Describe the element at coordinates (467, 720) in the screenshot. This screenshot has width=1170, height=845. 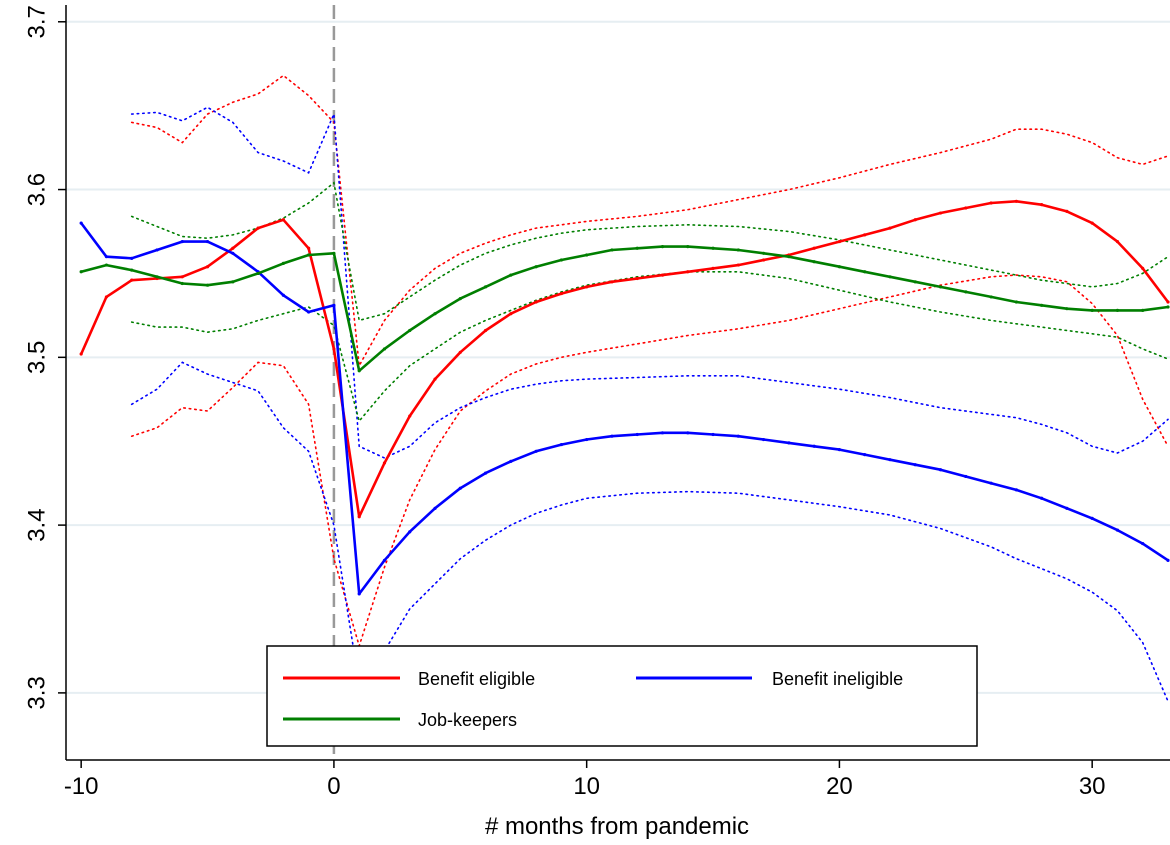
I see `legend-label-job-keepers: Job-keepers` at that location.